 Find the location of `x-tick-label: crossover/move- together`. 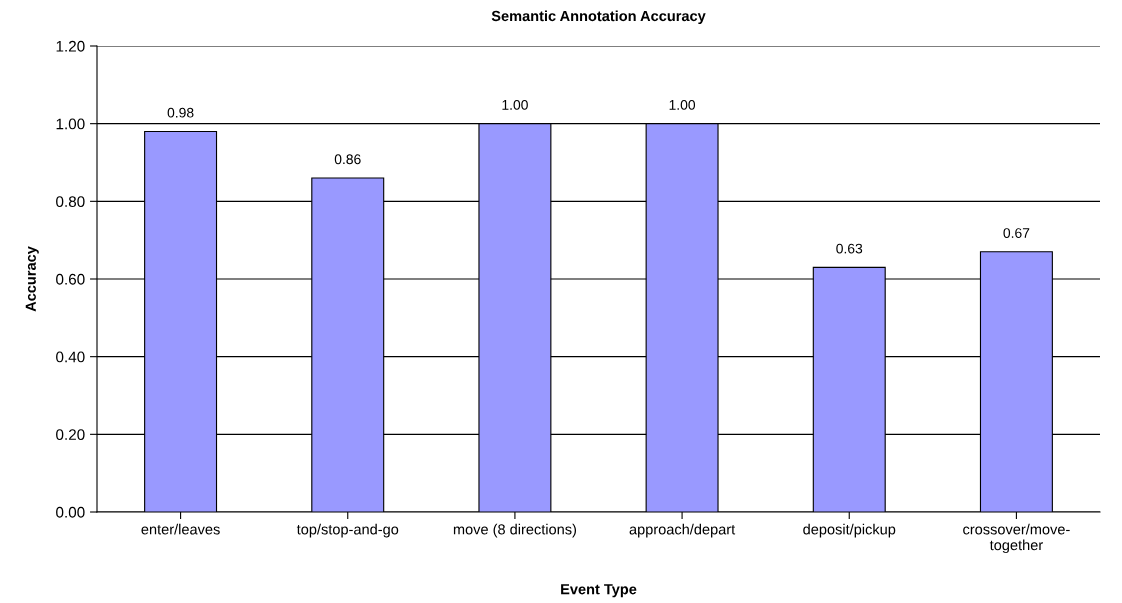

x-tick-label: crossover/move- together is located at coordinates (1016, 538).